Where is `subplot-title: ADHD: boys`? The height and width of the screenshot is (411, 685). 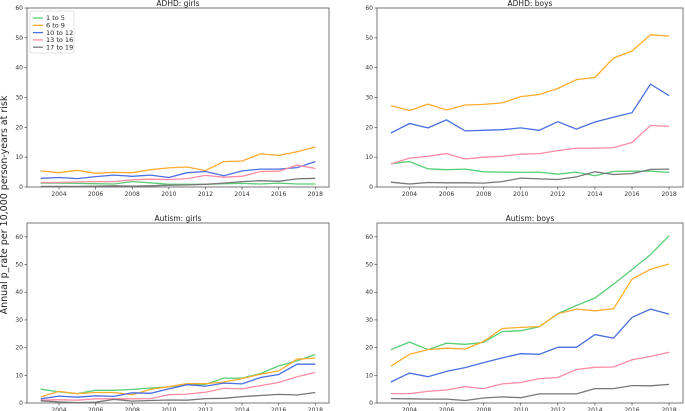
subplot-title: ADHD: boys is located at coordinates (530, 4).